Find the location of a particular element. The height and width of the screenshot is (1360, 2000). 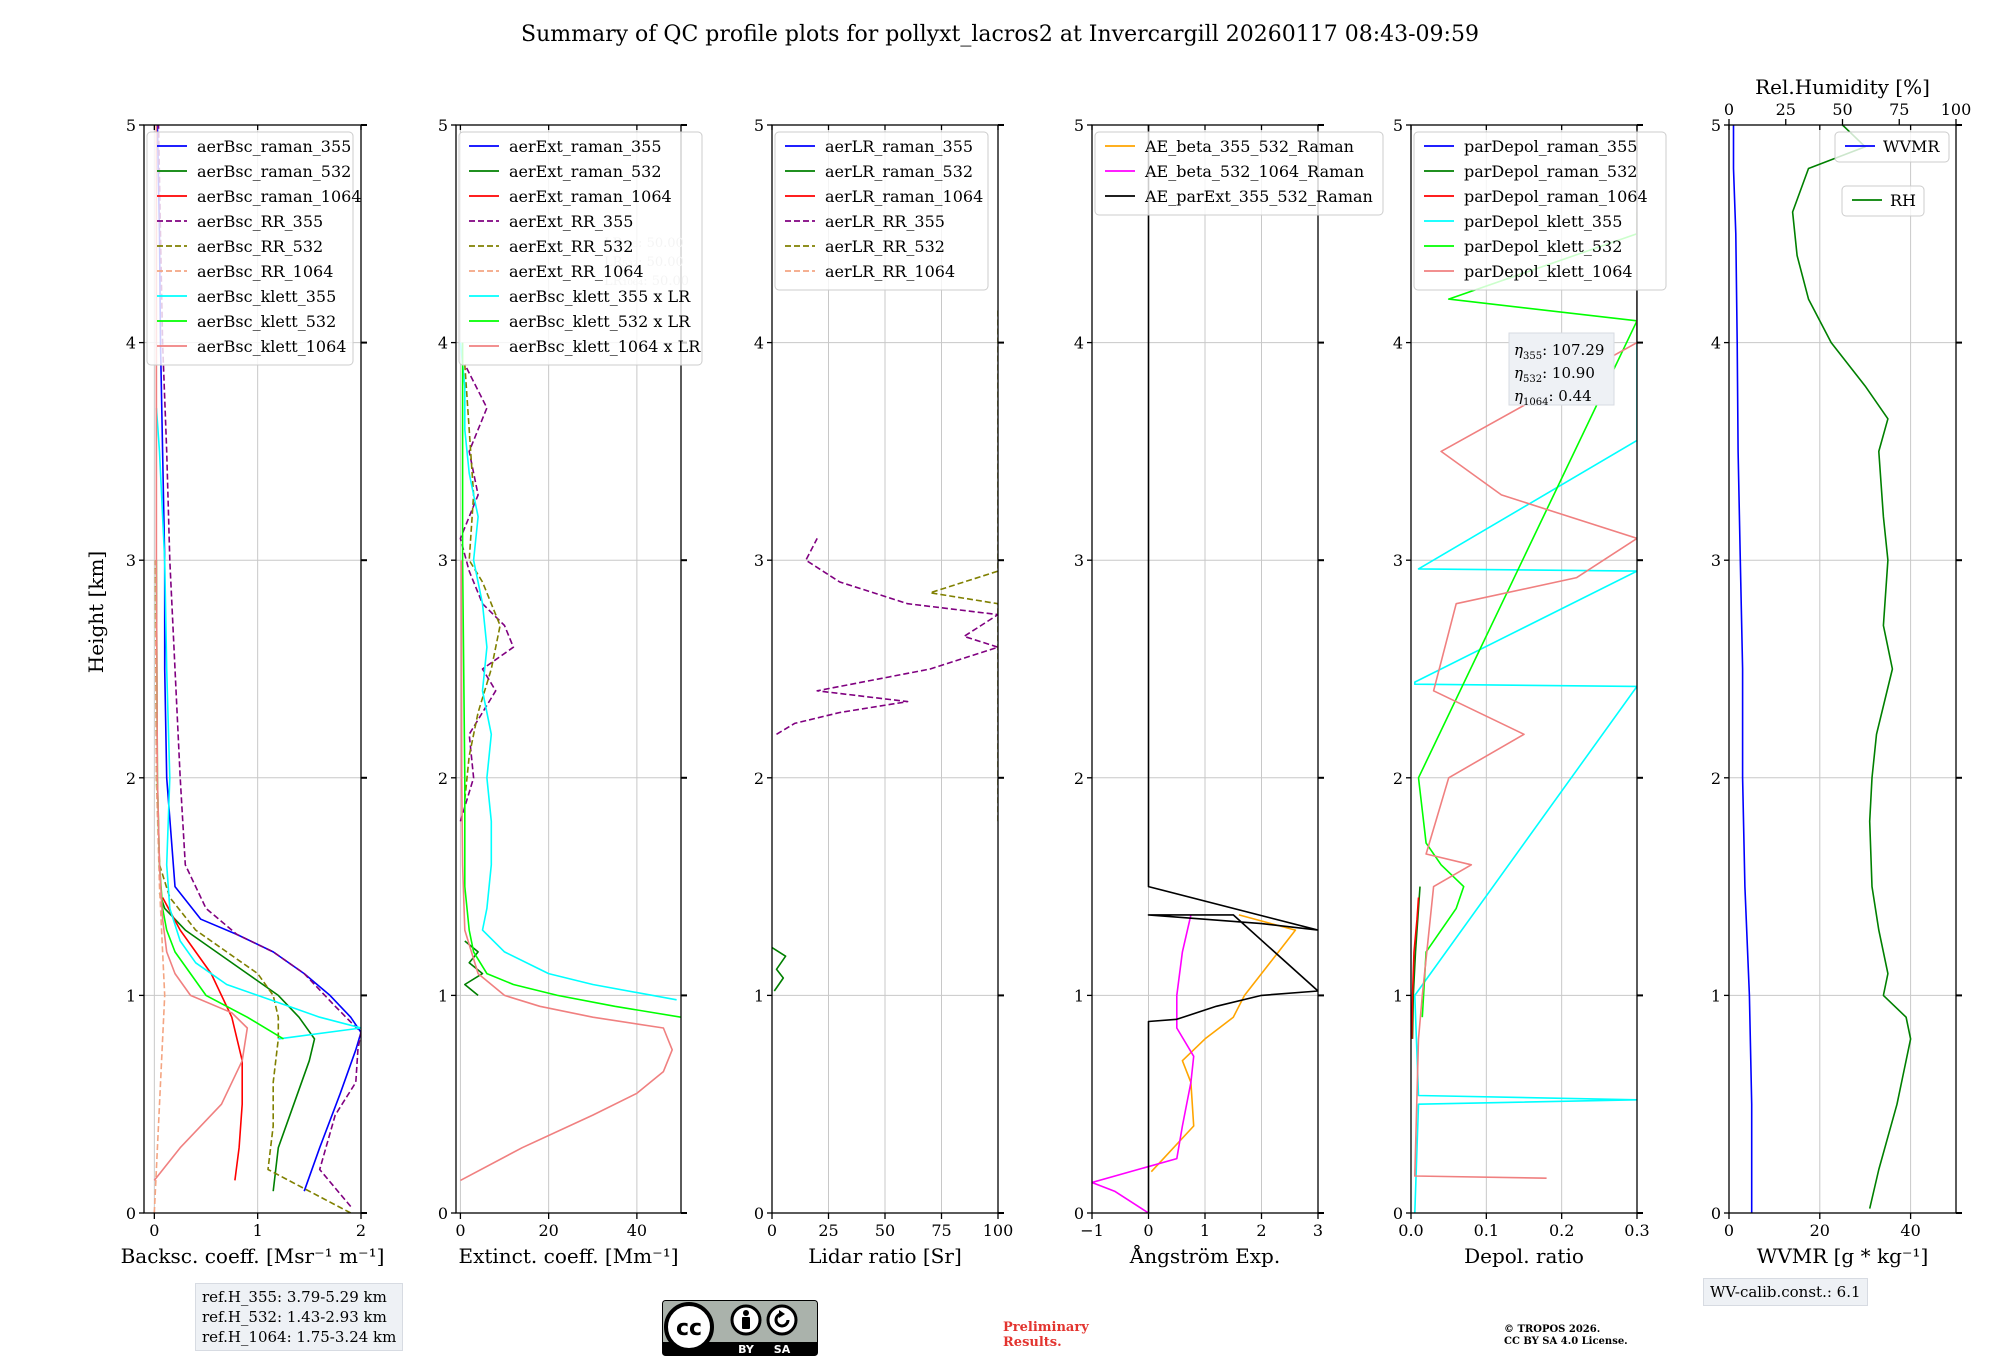

eta-value-355: η355: 107.29 is located at coordinates (1559, 351).